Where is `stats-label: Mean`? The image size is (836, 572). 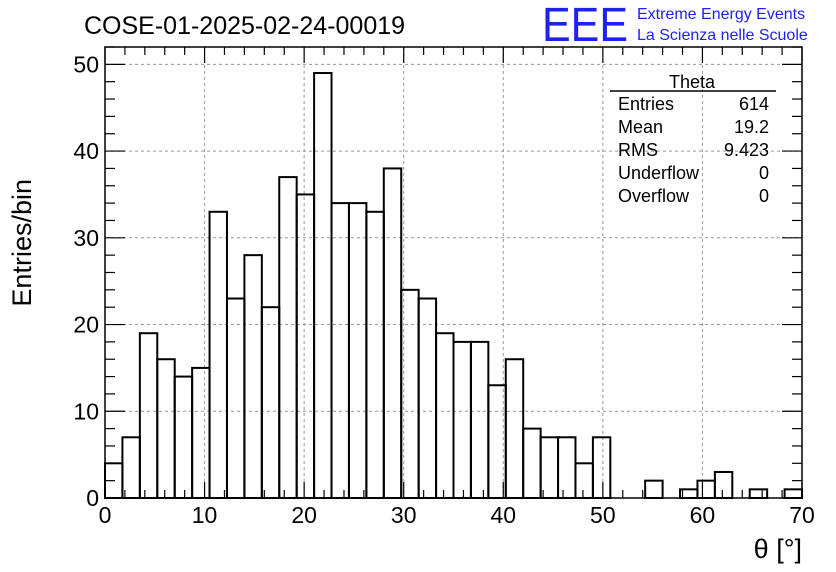
stats-label: Mean is located at coordinates (640, 127).